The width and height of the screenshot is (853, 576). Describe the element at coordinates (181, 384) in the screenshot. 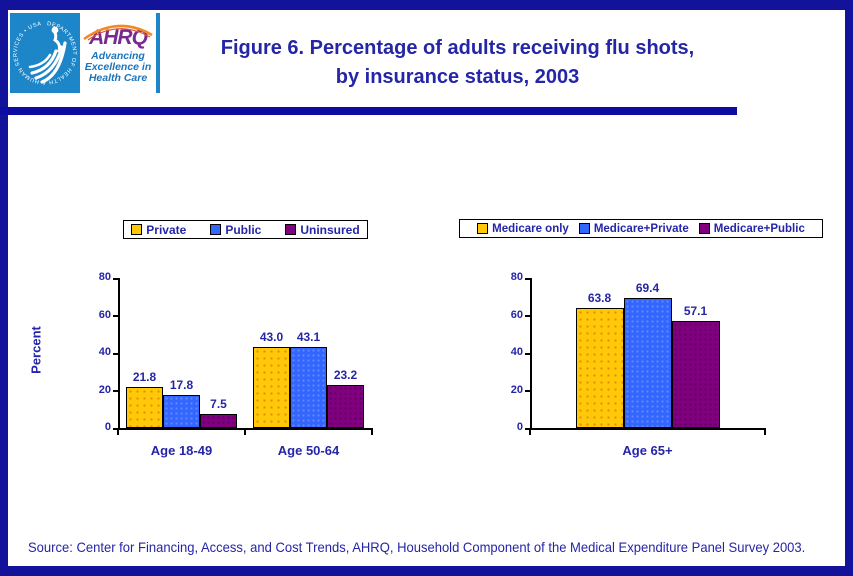

I see `bar-value-label: 17.8` at that location.